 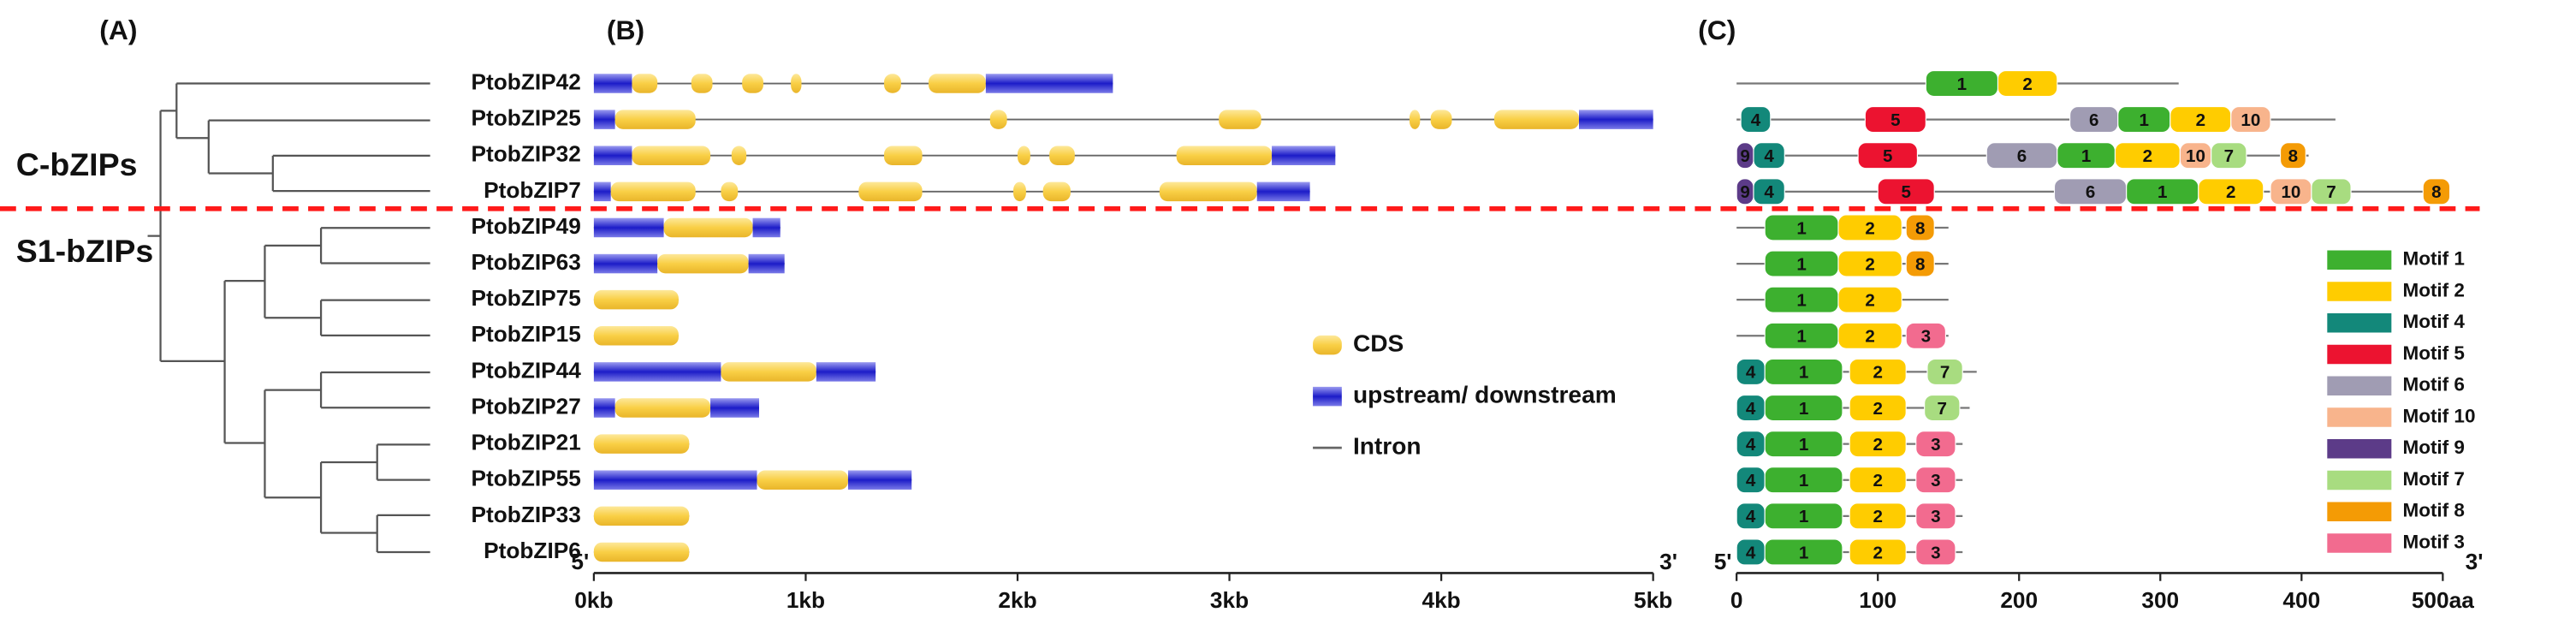 What do you see at coordinates (1378, 343) in the screenshot?
I see `legend-label: CDS` at bounding box center [1378, 343].